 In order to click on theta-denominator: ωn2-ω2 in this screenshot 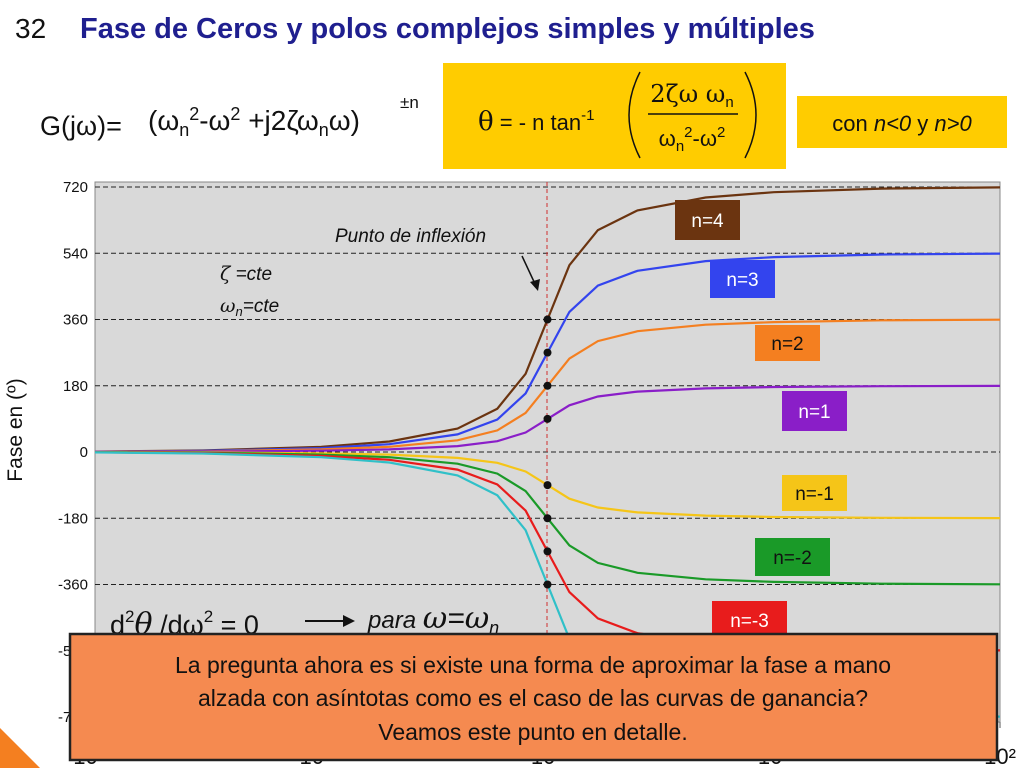, I will do `click(692, 139)`.